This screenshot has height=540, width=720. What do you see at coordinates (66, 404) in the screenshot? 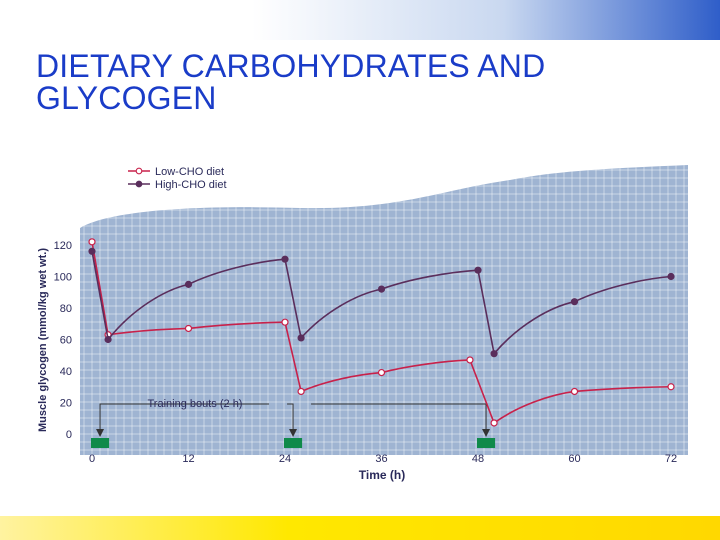
I see `y-tick-label: 20` at bounding box center [66, 404].